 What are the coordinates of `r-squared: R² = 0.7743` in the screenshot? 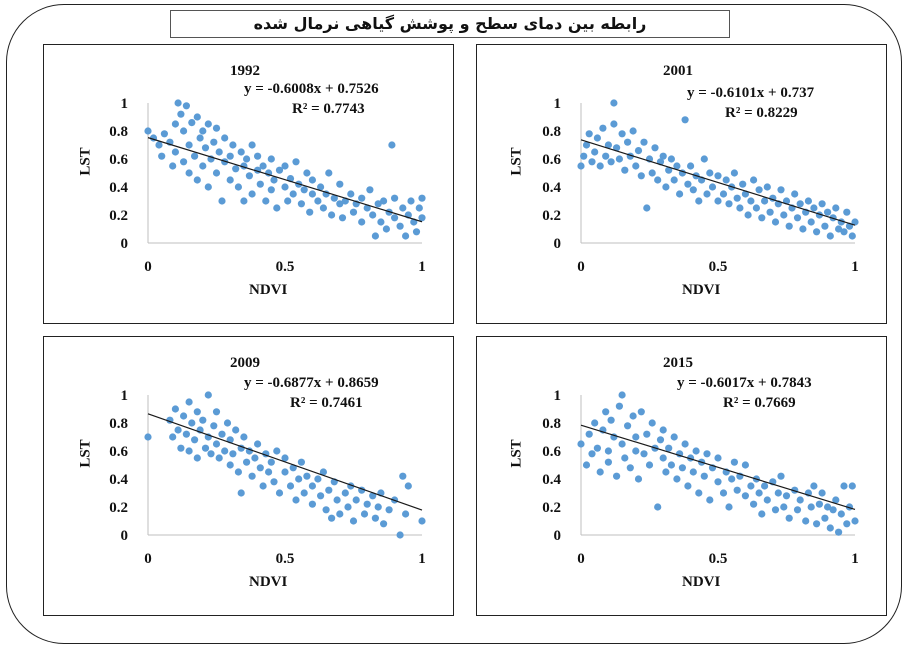 It's located at (328, 109).